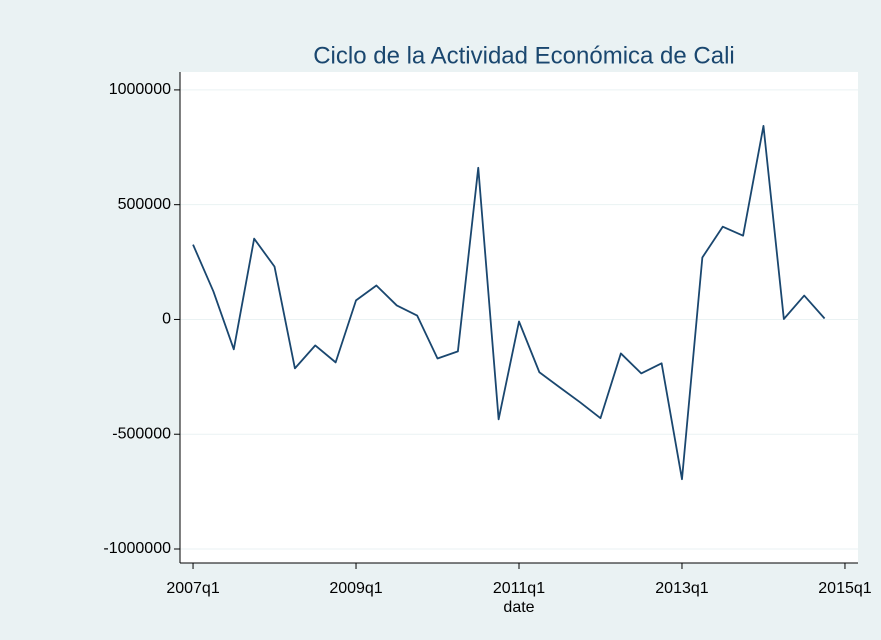  What do you see at coordinates (844, 588) in the screenshot?
I see `x-tick-label: 2015q1` at bounding box center [844, 588].